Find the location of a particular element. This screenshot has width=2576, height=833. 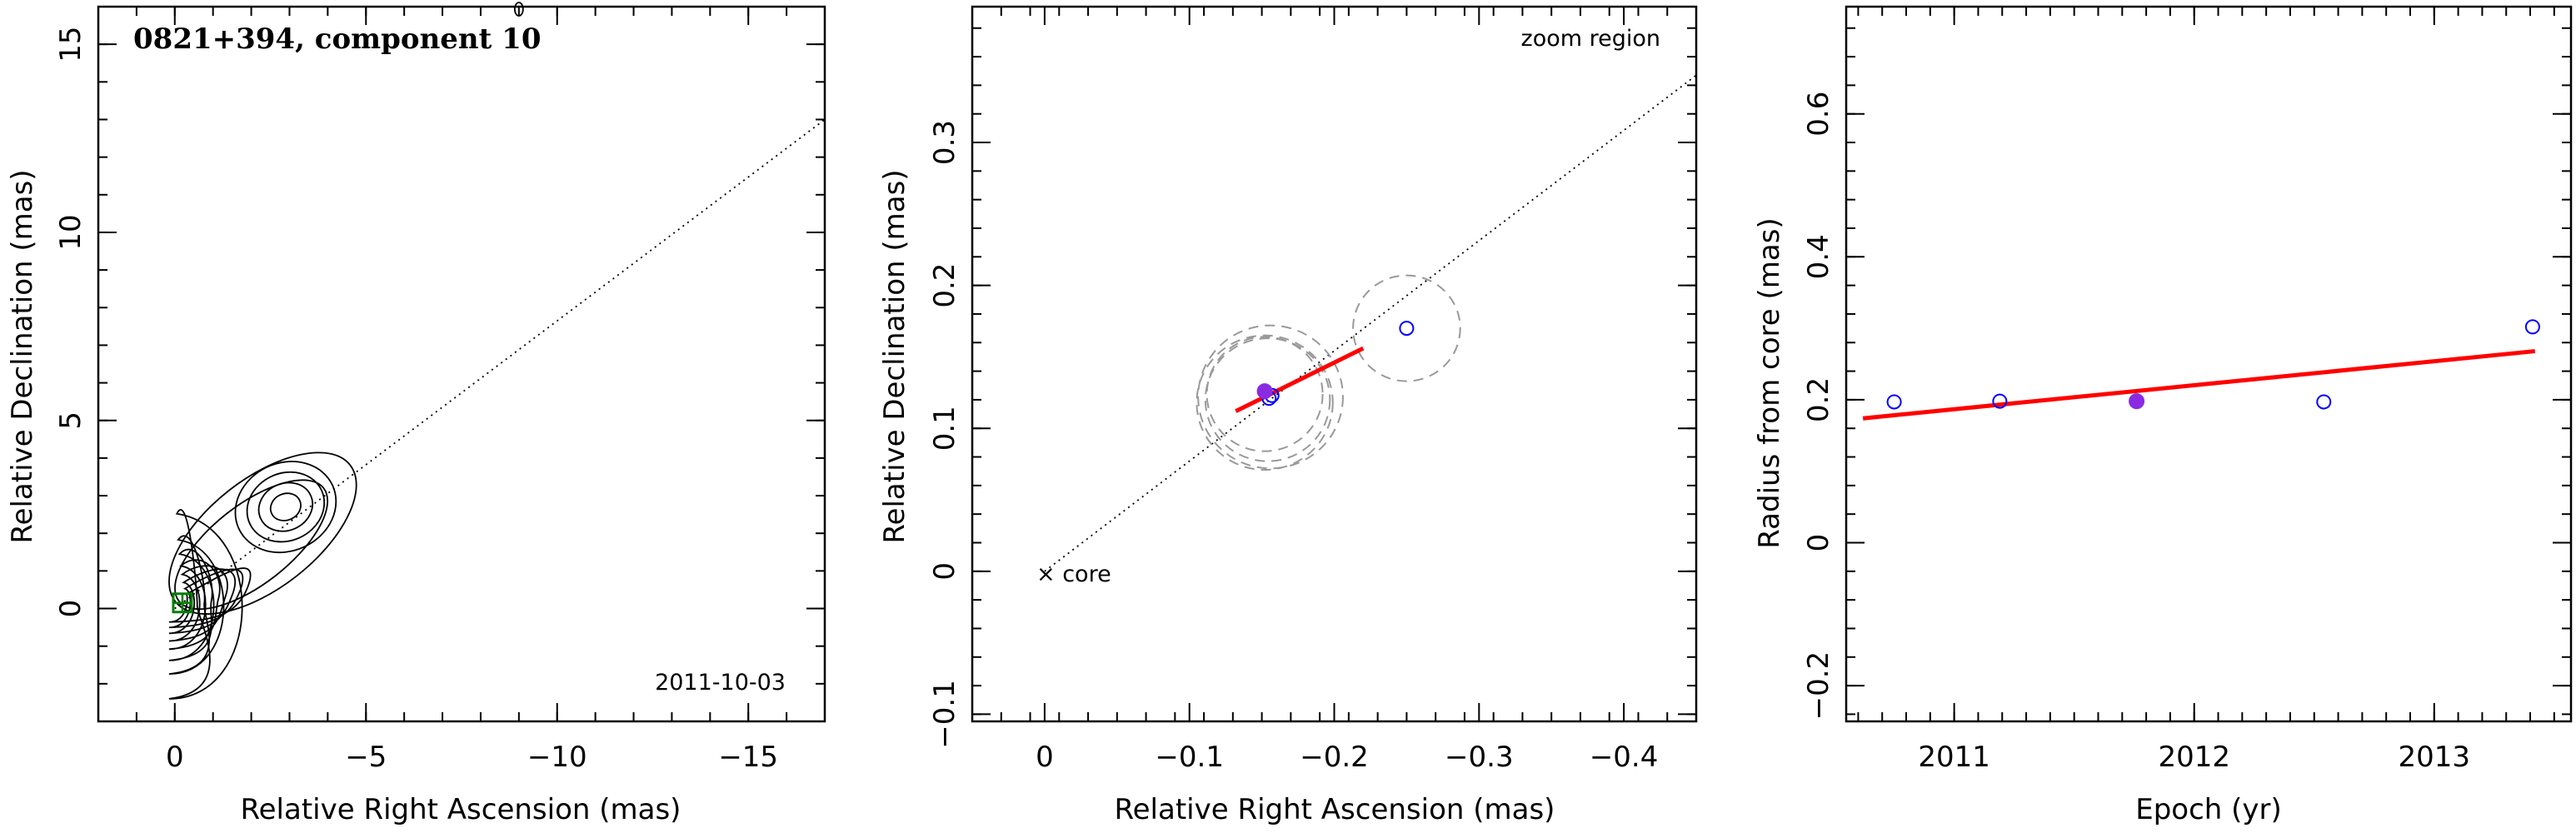

y-tick-label: 10 is located at coordinates (70, 232).